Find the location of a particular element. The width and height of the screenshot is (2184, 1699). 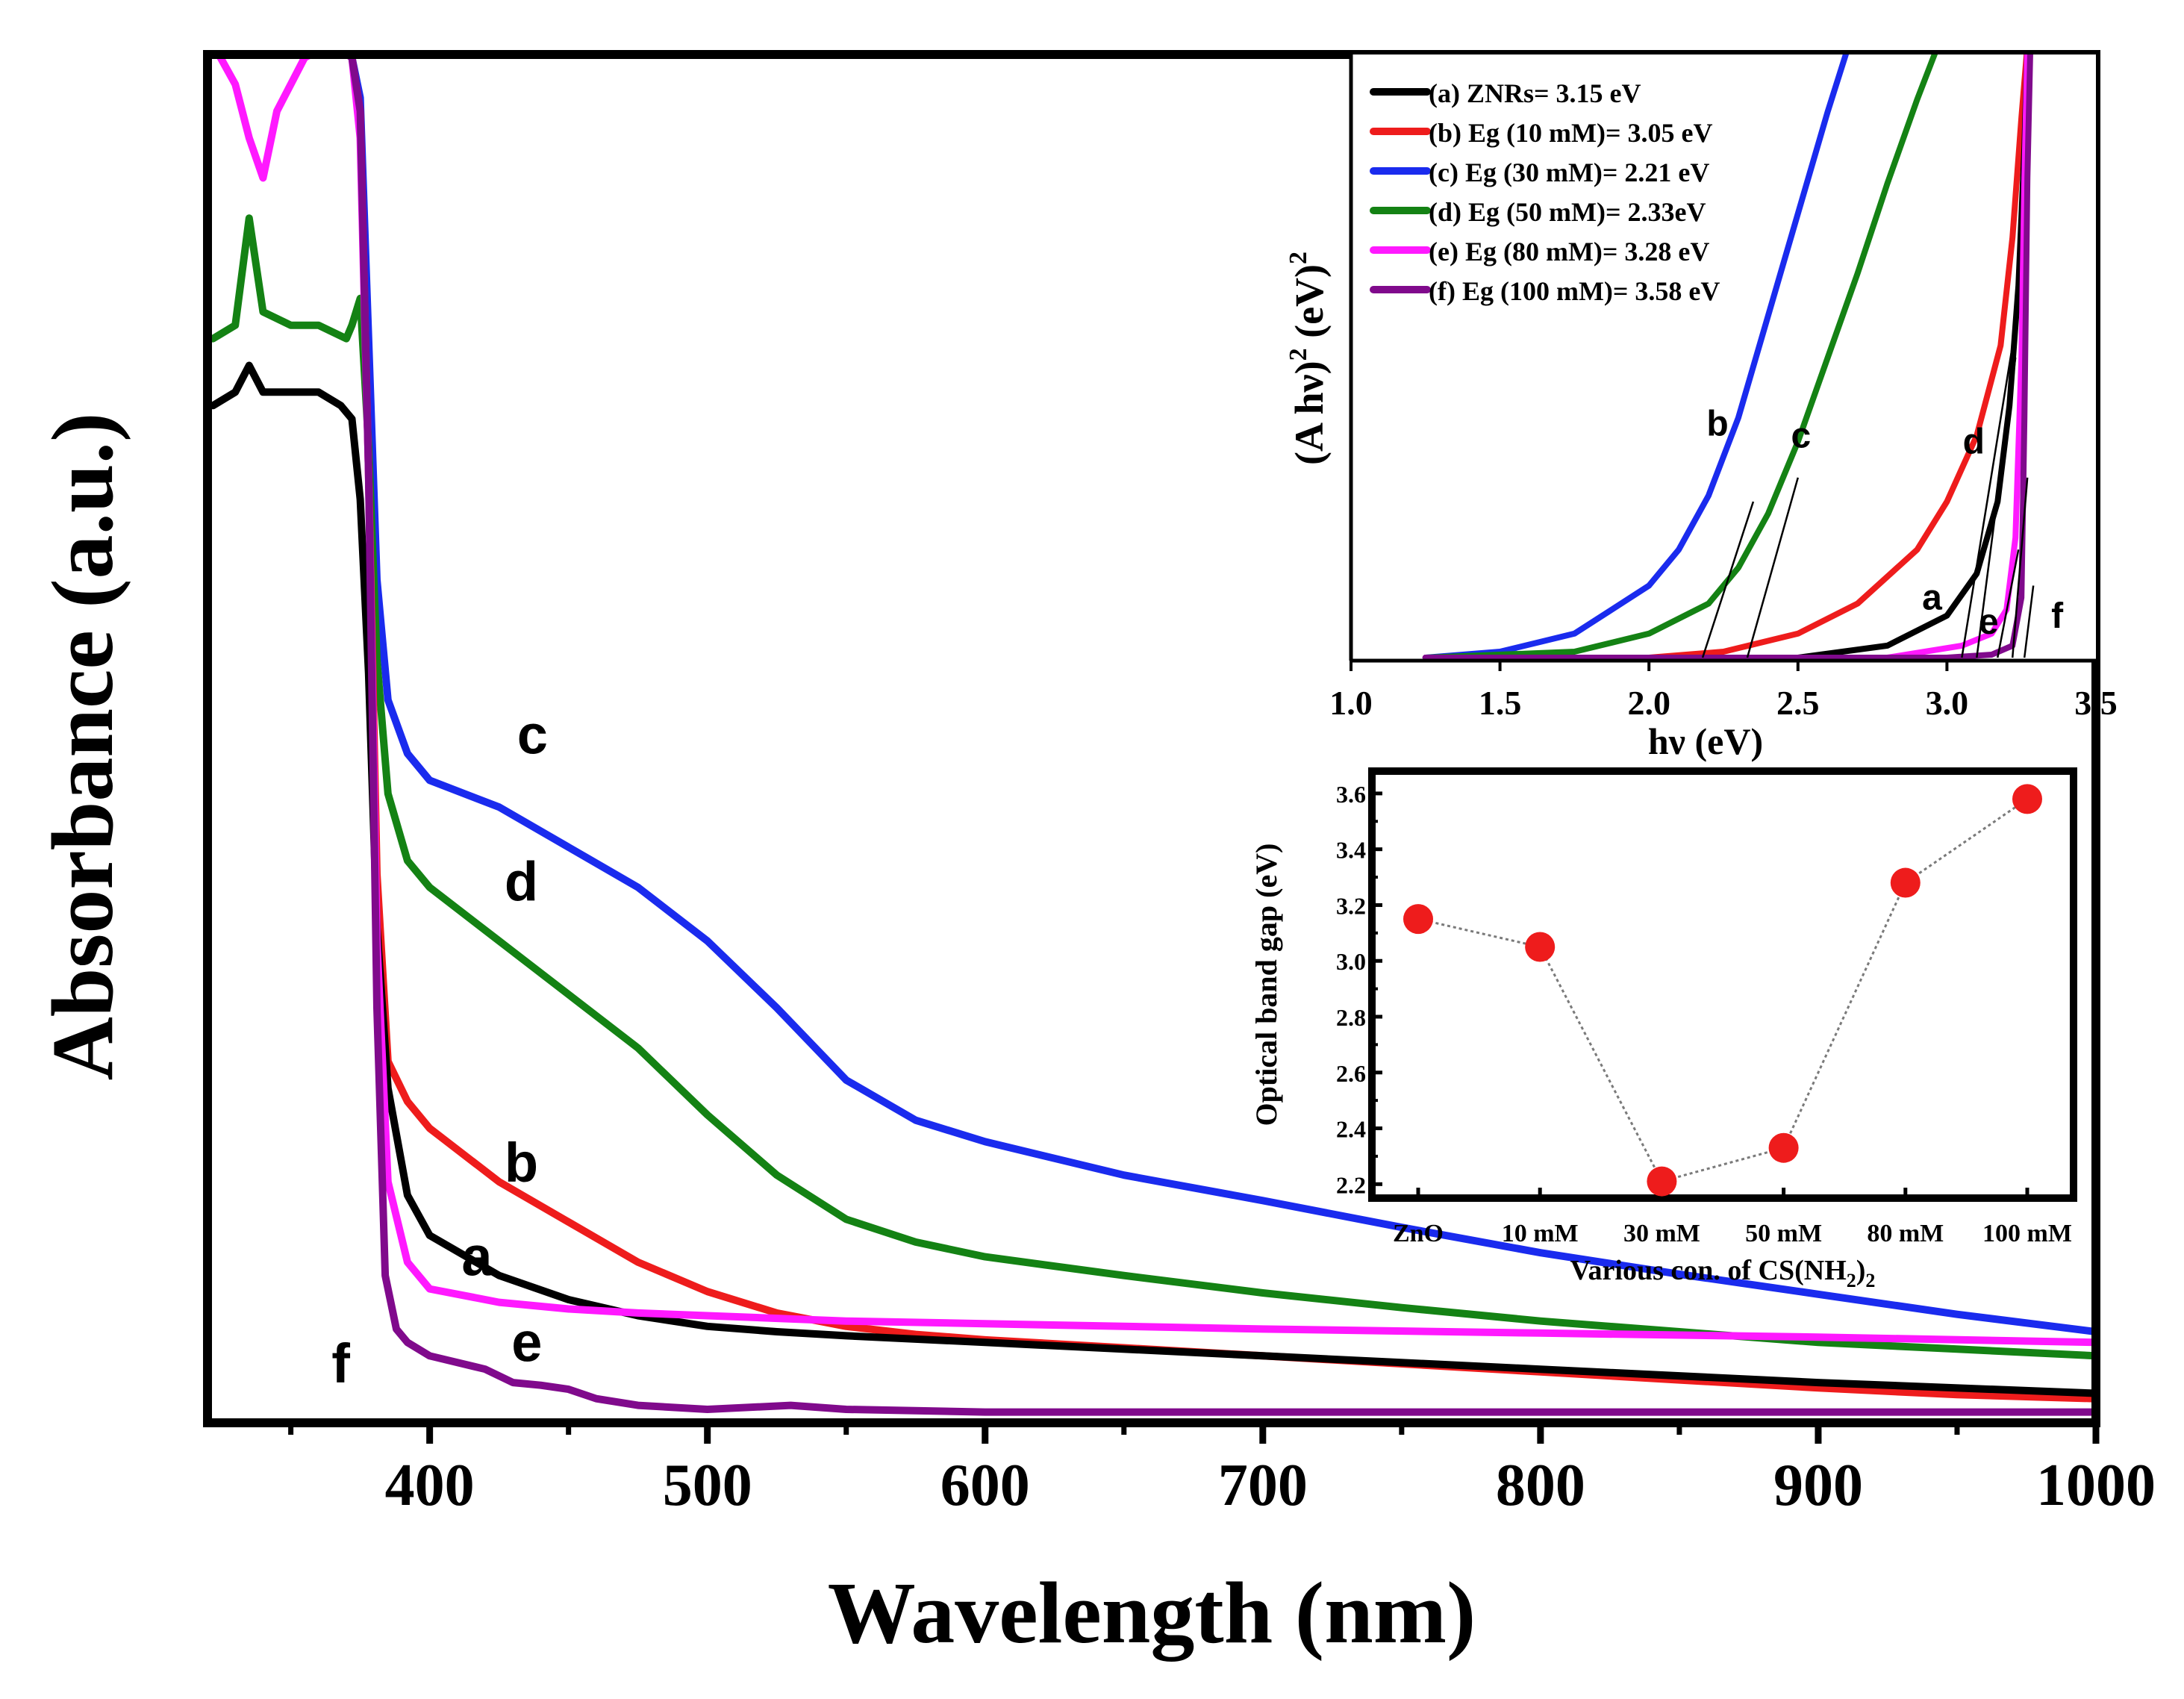

tauc-series-f is located at coordinates (1727, 358).